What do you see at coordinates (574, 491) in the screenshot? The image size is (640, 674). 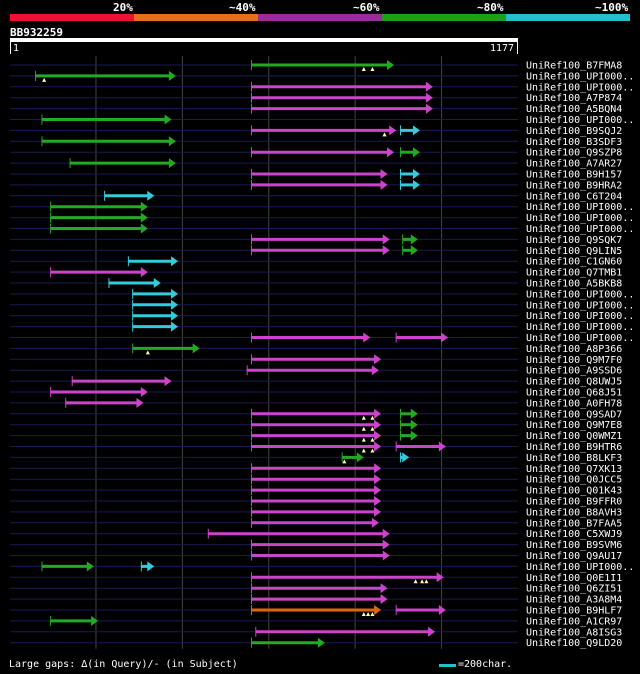 I see `hit-label: UniRef100_Q01K43` at bounding box center [574, 491].